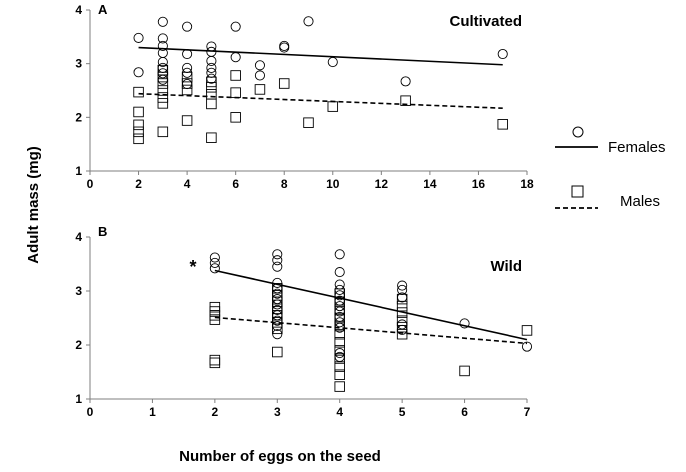 Image resolution: width=686 pixels, height=472 pixels. I want to click on x-tick-label: 2, so click(138, 184).